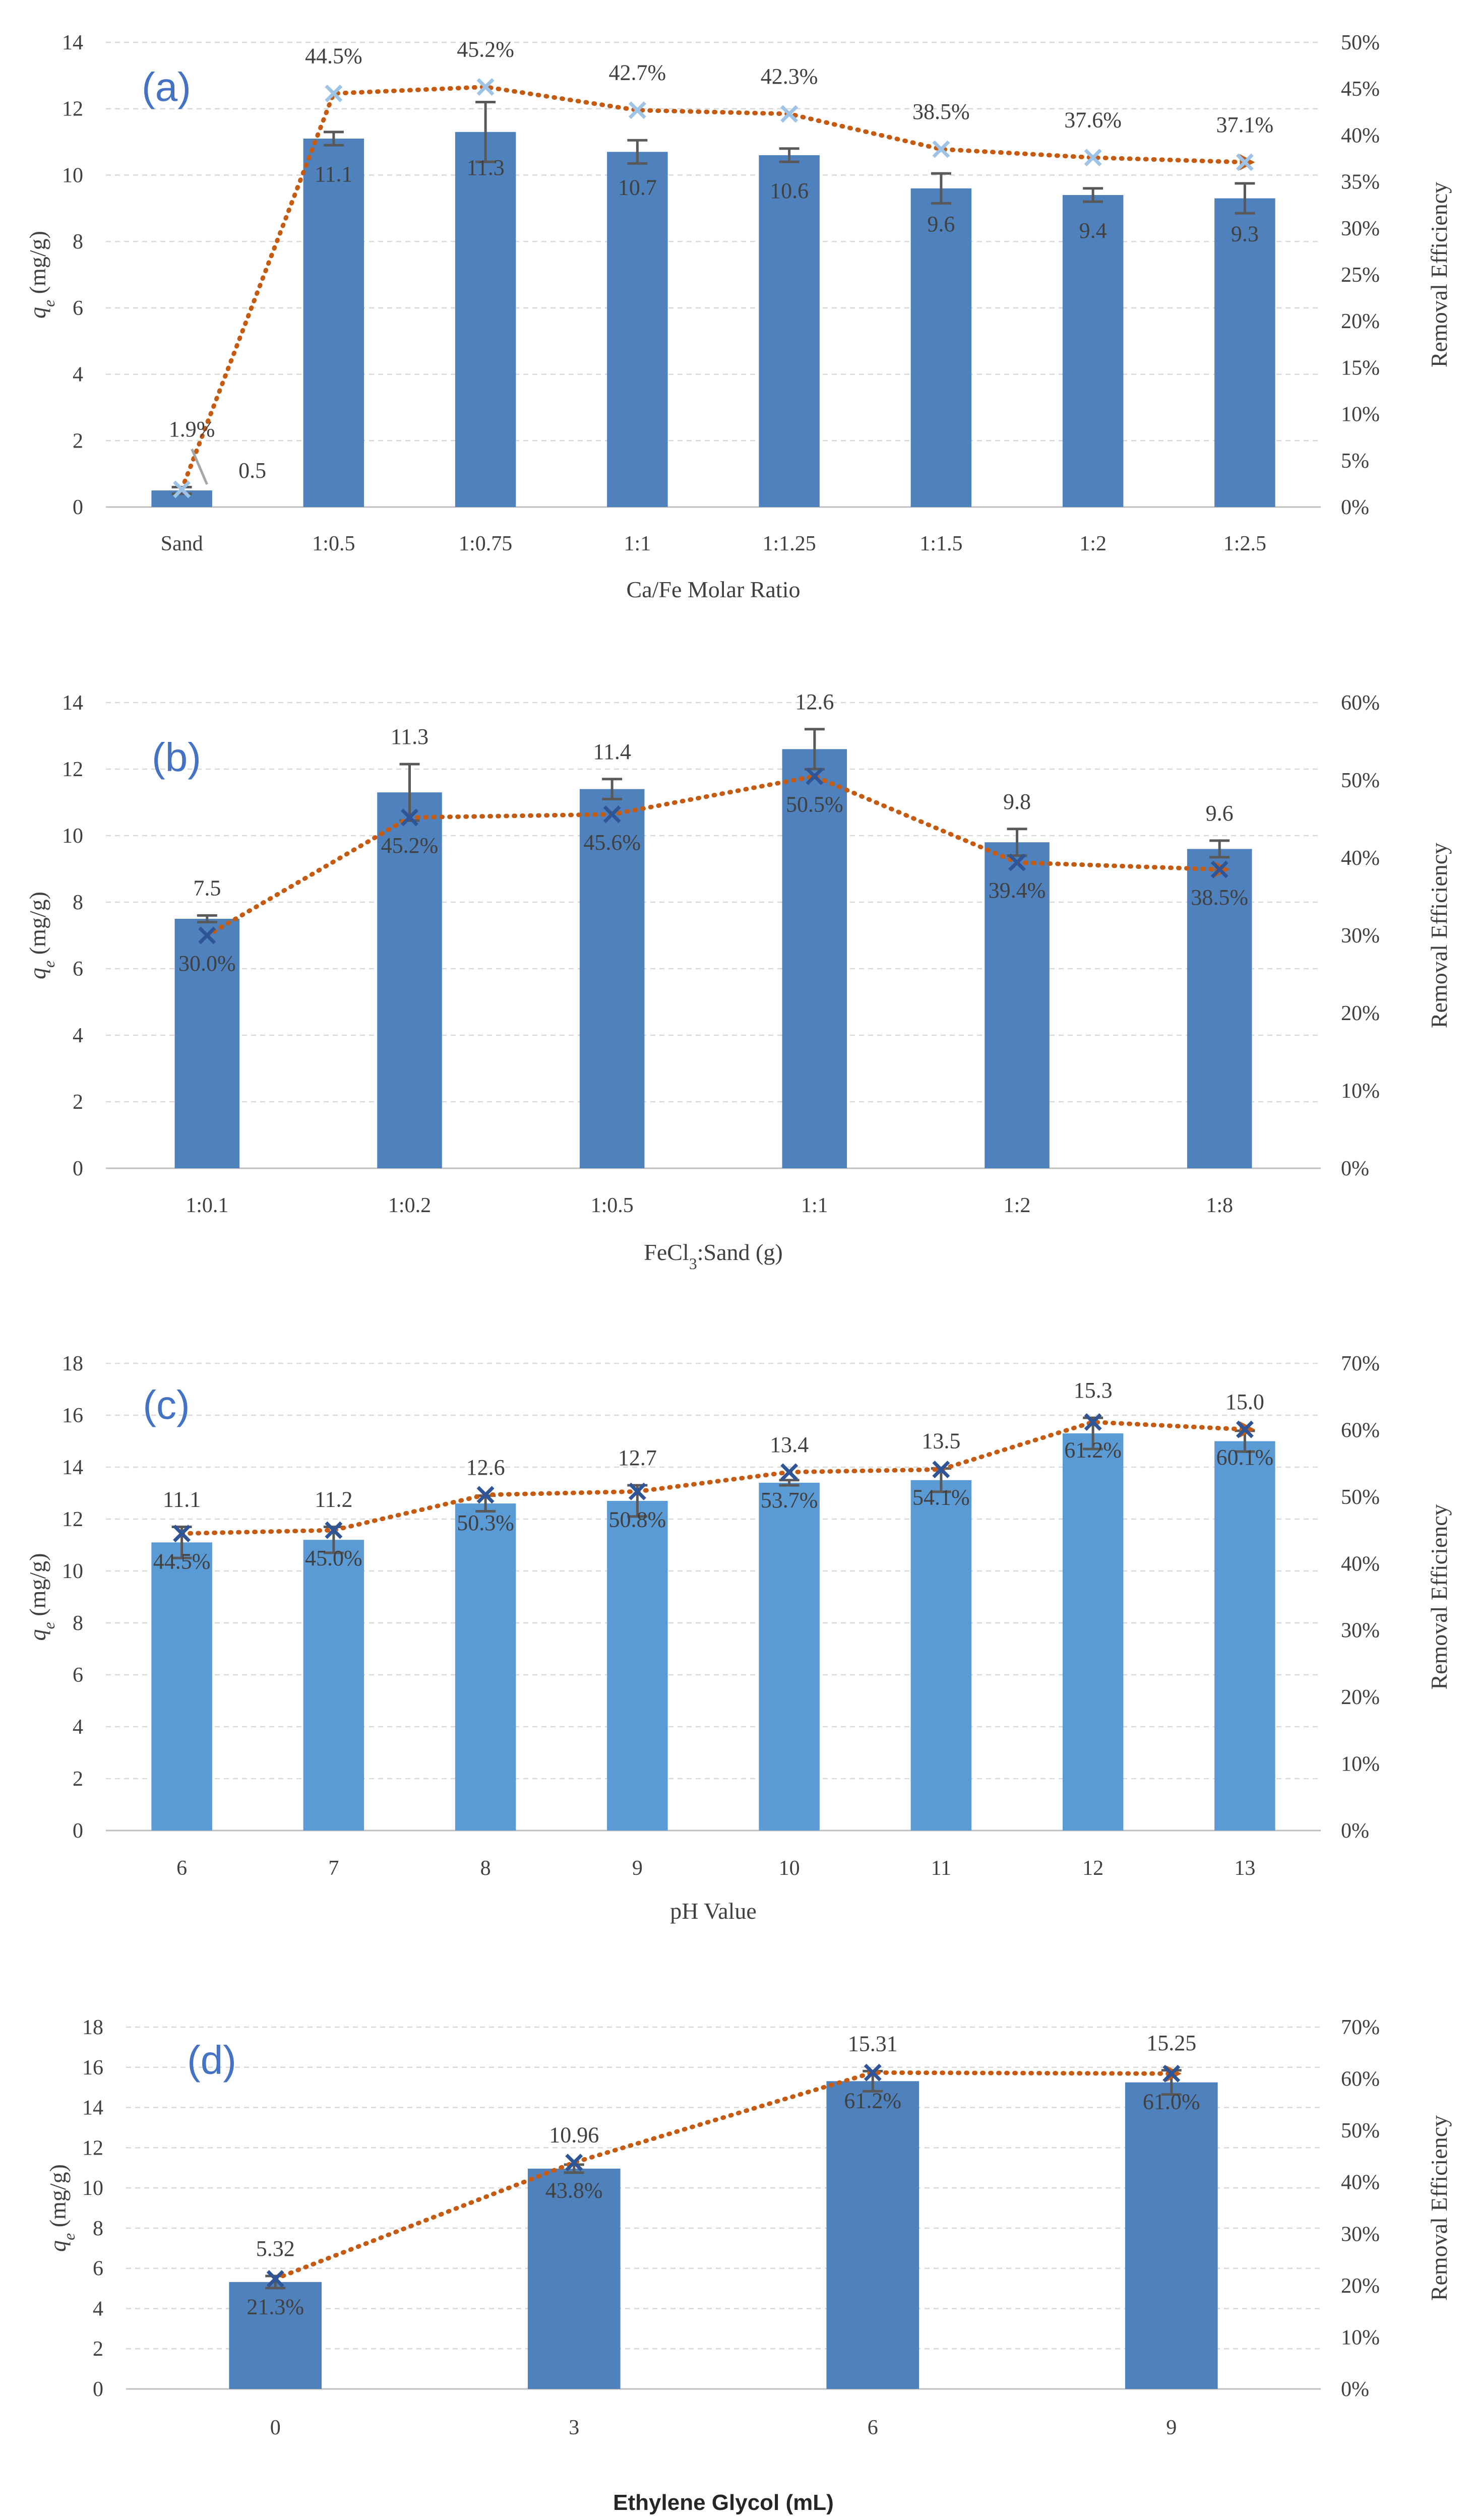  I want to click on y-tick-label: 16, so click(93, 2068).